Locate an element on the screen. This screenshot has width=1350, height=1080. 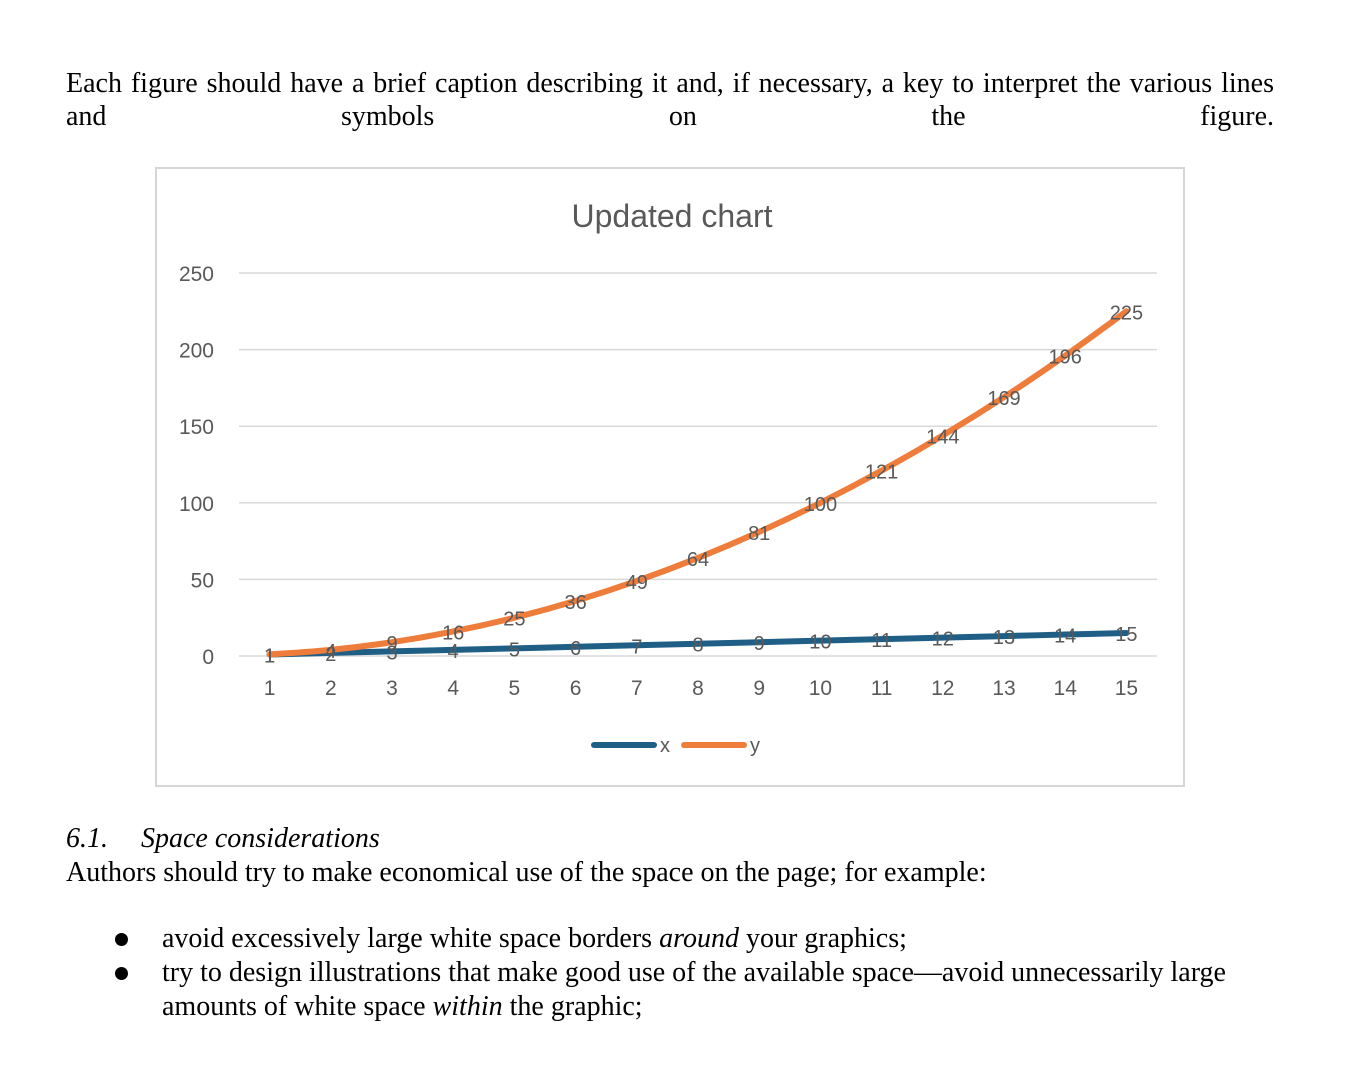
data-label: 144 is located at coordinates (942, 437).